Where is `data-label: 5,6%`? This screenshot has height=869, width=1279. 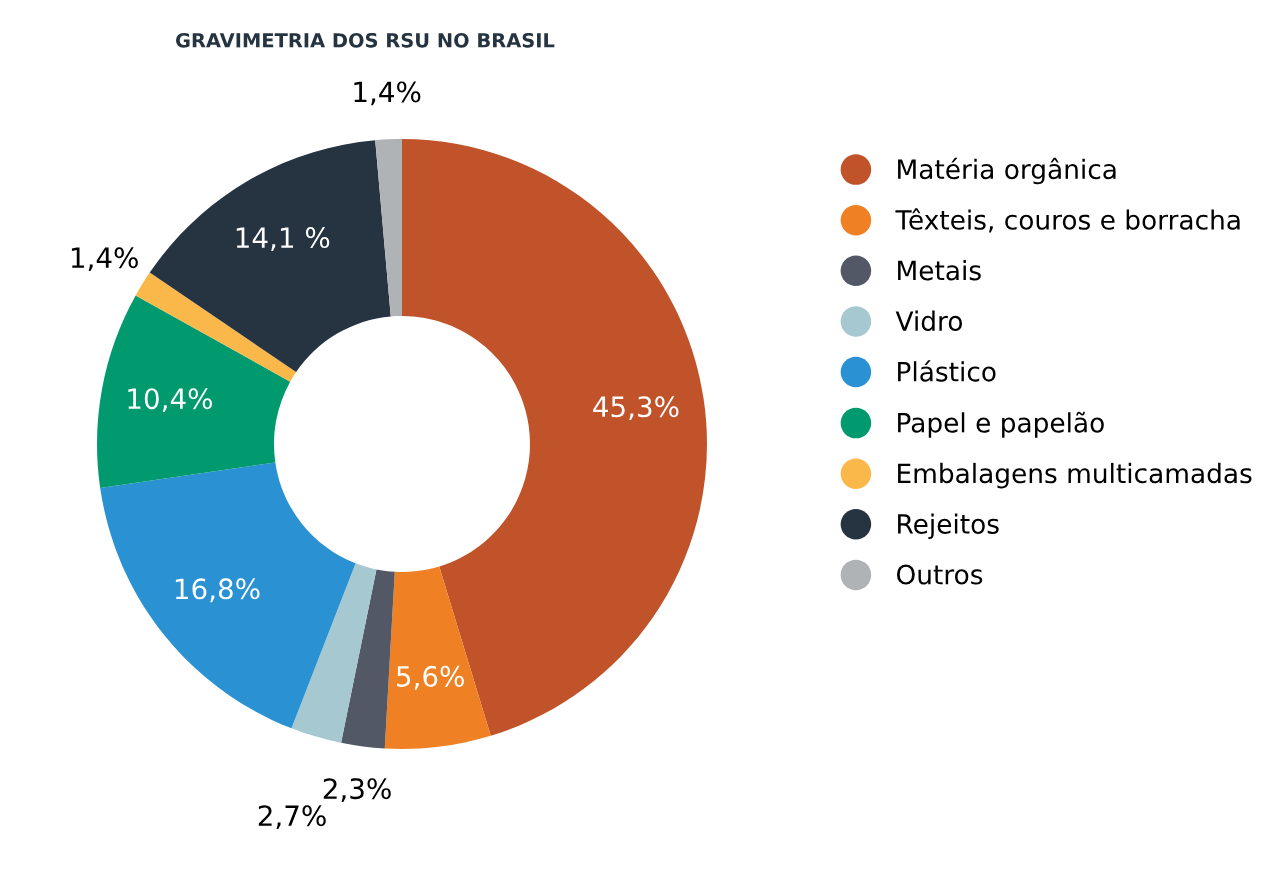 data-label: 5,6% is located at coordinates (430, 677).